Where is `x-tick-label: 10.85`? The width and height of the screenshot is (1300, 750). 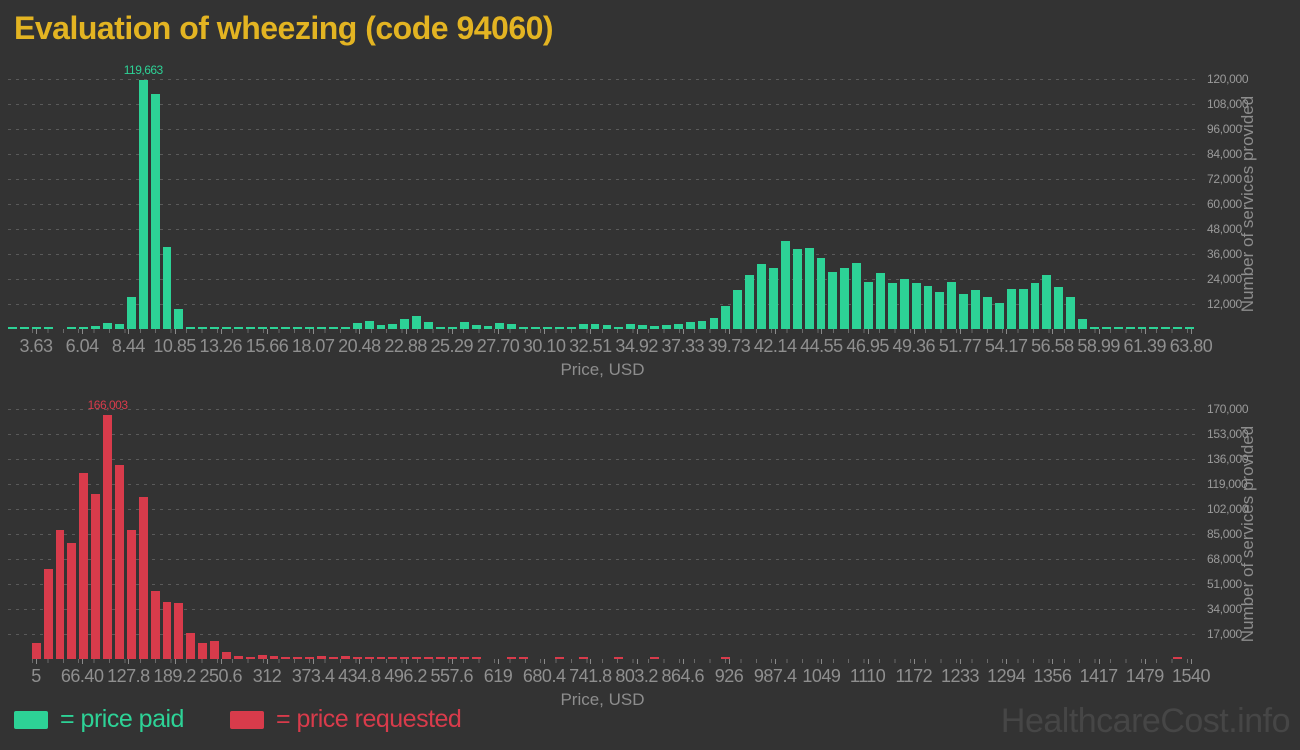
x-tick-label: 10.85 is located at coordinates (174, 346).